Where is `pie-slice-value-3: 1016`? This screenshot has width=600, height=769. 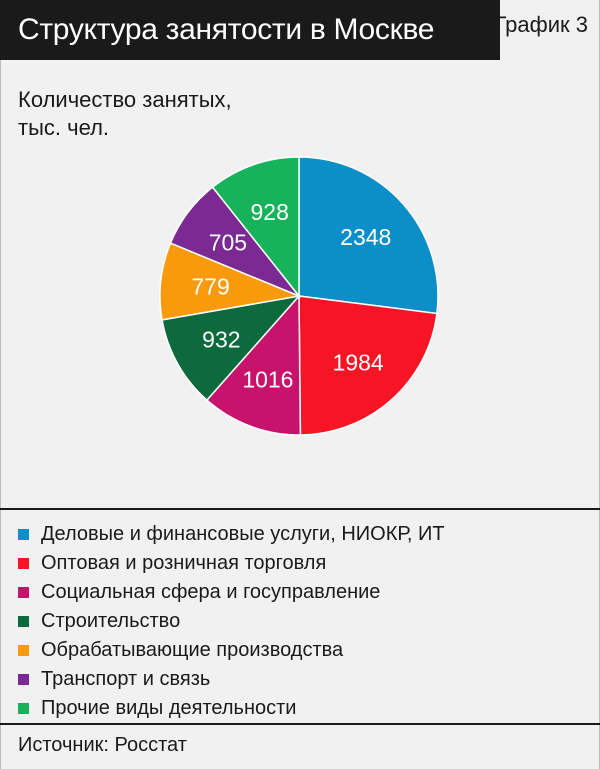 pie-slice-value-3: 1016 is located at coordinates (267, 379).